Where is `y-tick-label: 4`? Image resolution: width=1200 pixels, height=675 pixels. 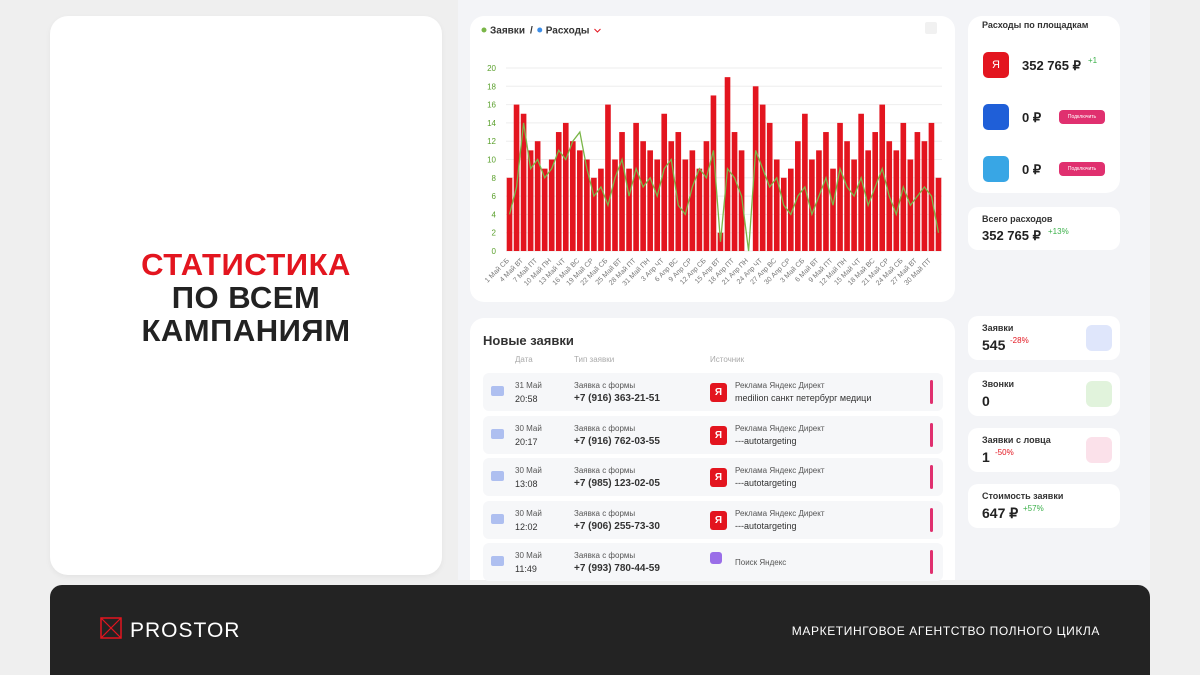 y-tick-label: 4 is located at coordinates (494, 214).